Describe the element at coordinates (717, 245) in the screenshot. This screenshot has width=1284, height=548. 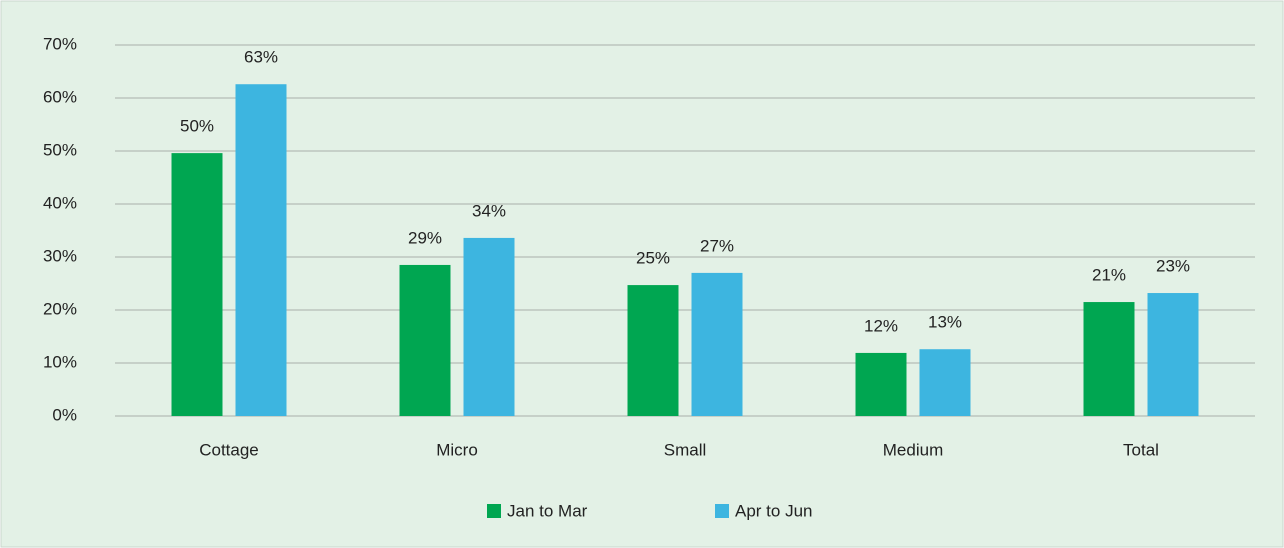
I see `data-label: 27%` at that location.